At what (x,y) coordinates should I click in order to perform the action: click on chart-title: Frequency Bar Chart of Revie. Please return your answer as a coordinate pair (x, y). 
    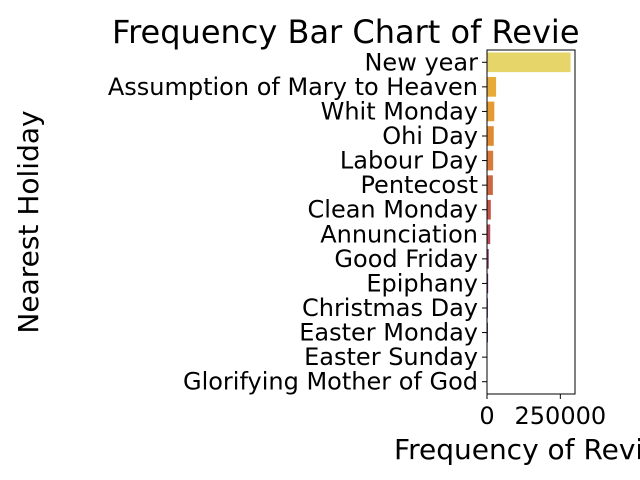
    Looking at the image, I should click on (346, 32).